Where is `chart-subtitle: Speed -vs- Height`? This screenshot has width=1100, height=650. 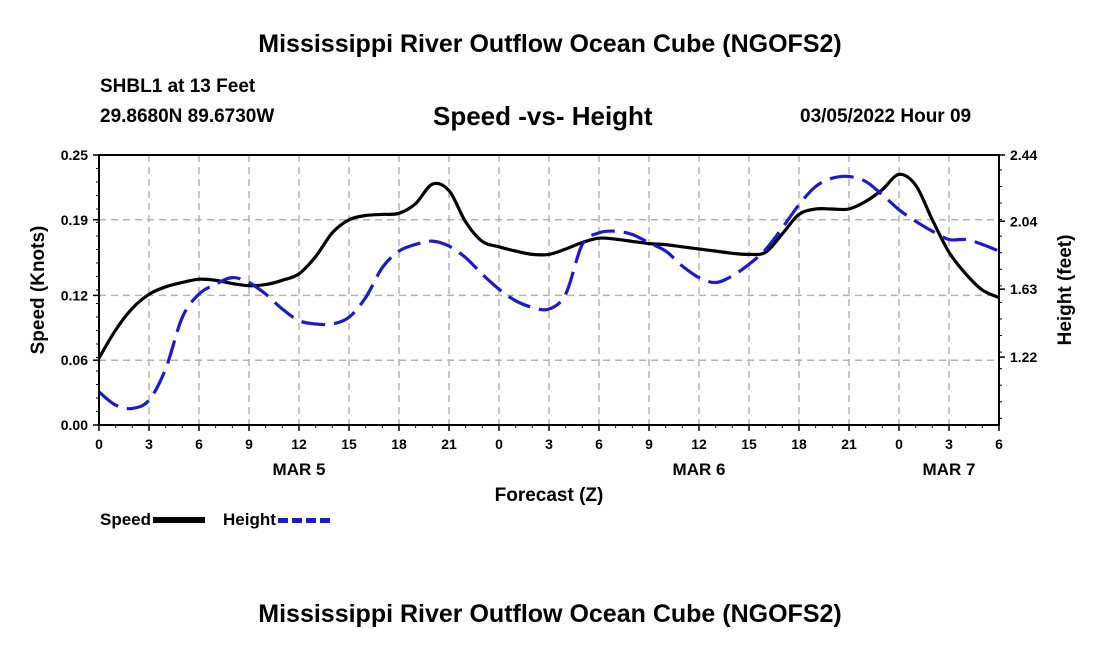 chart-subtitle: Speed -vs- Height is located at coordinates (543, 116).